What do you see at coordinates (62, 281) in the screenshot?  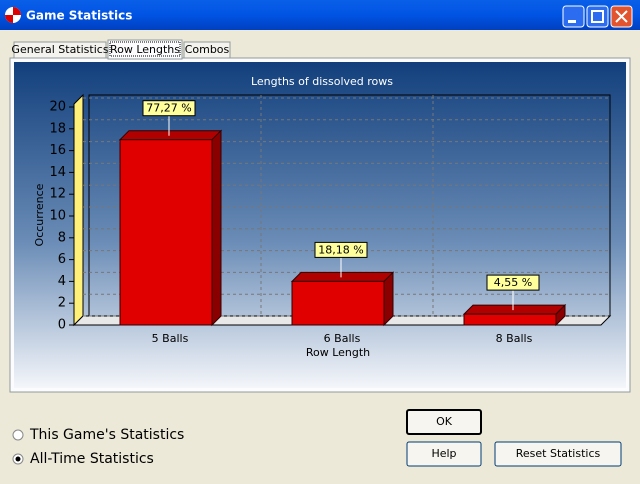 I see `y-tick-label: 4` at bounding box center [62, 281].